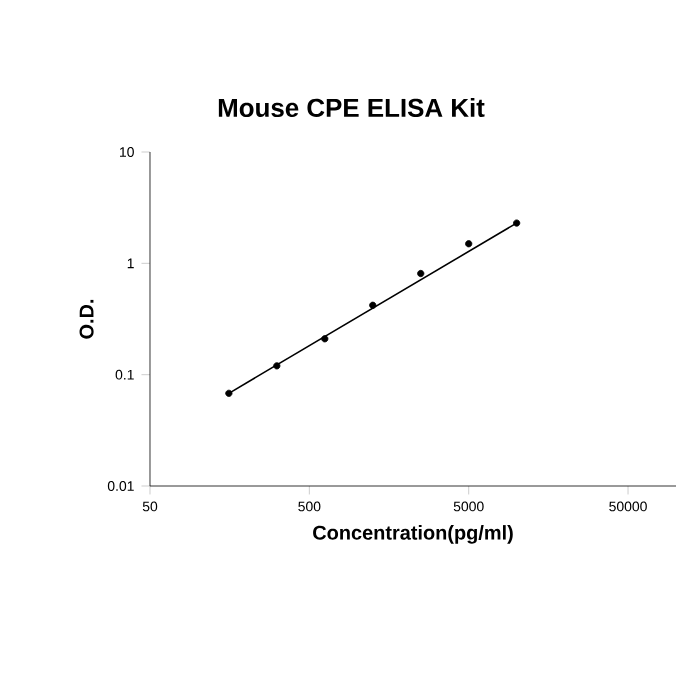 The height and width of the screenshot is (700, 700). I want to click on x-axis-title: Concentration(pg/ml), so click(413, 534).